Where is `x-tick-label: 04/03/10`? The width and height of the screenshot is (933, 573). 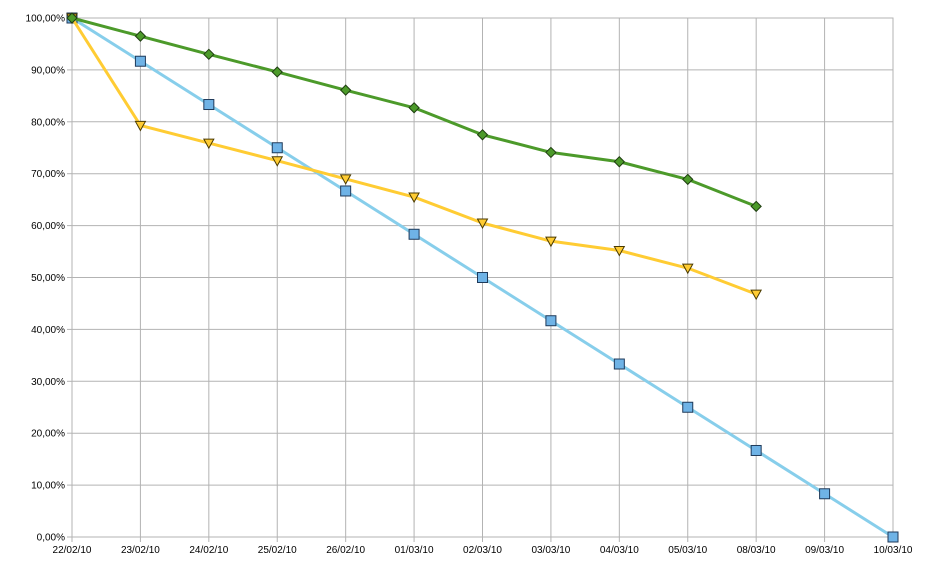 x-tick-label: 04/03/10 is located at coordinates (619, 550).